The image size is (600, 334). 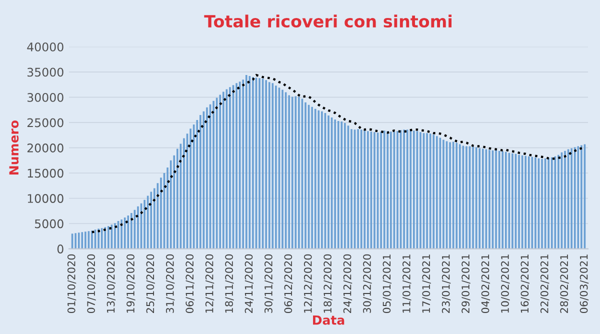 What do you see at coordinates (367, 283) in the screenshot?
I see `x-tick-label: 30/12/2020` at bounding box center [367, 283].